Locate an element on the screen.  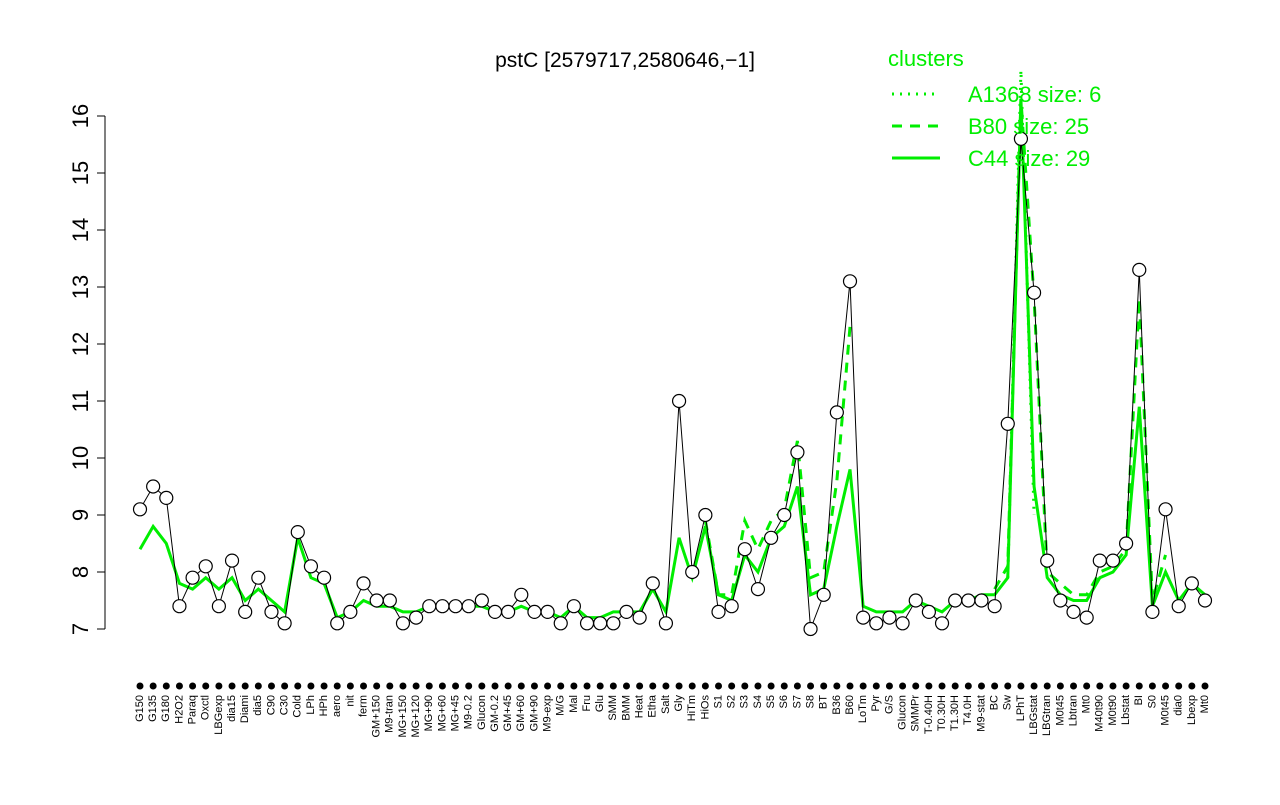
x-tick-label: GM+60 is located at coordinates (521, 713).